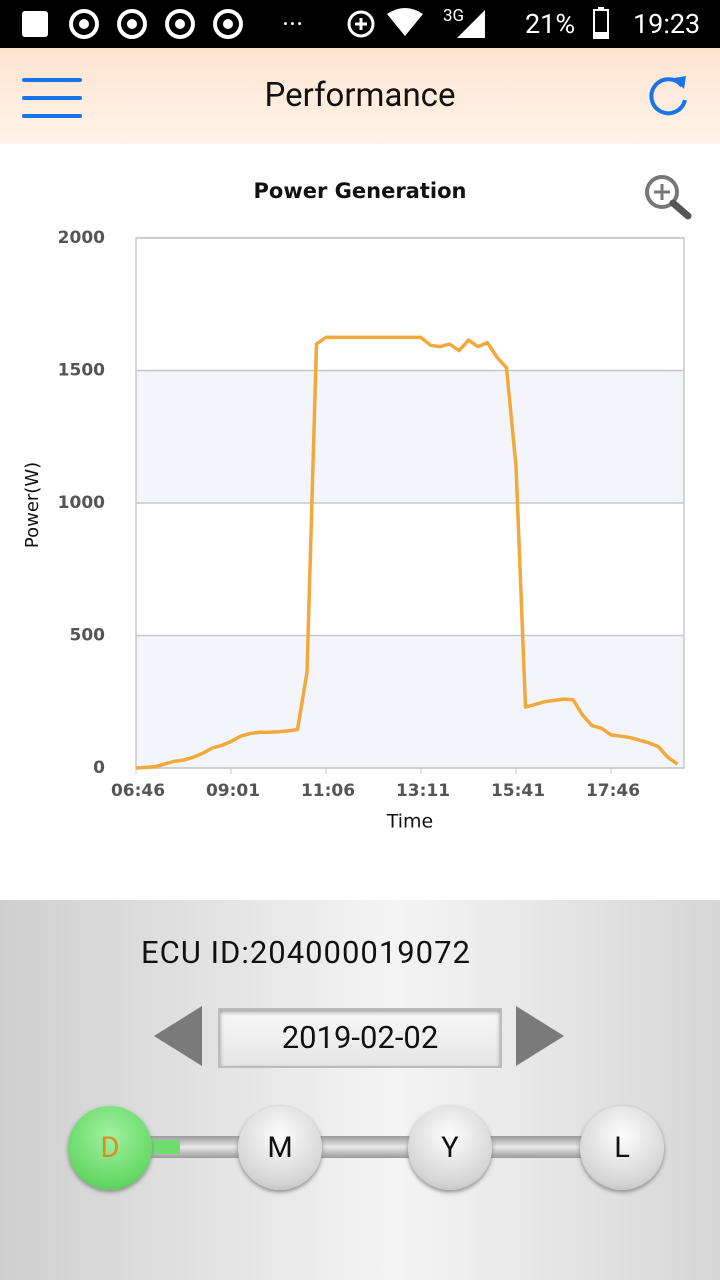 The image size is (720, 1280). Describe the element at coordinates (410, 822) in the screenshot. I see `x-axis-label: Time` at that location.